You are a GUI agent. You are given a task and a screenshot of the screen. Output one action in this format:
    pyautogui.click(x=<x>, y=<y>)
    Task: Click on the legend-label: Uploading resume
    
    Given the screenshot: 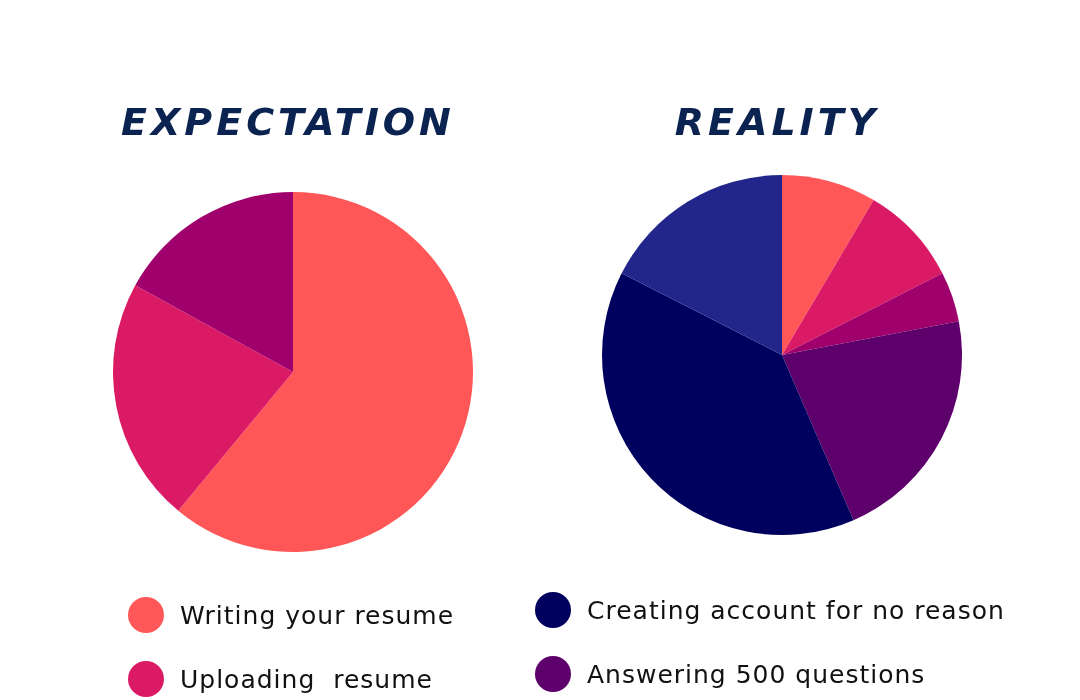 What is the action you would take?
    pyautogui.click(x=306, y=679)
    